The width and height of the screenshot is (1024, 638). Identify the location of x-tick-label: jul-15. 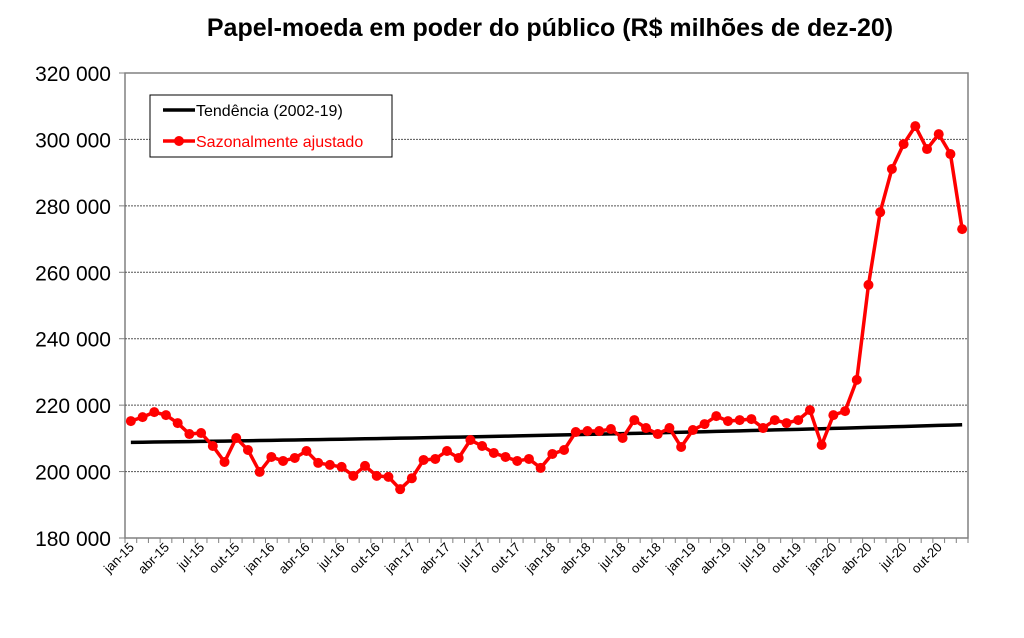
(190, 557).